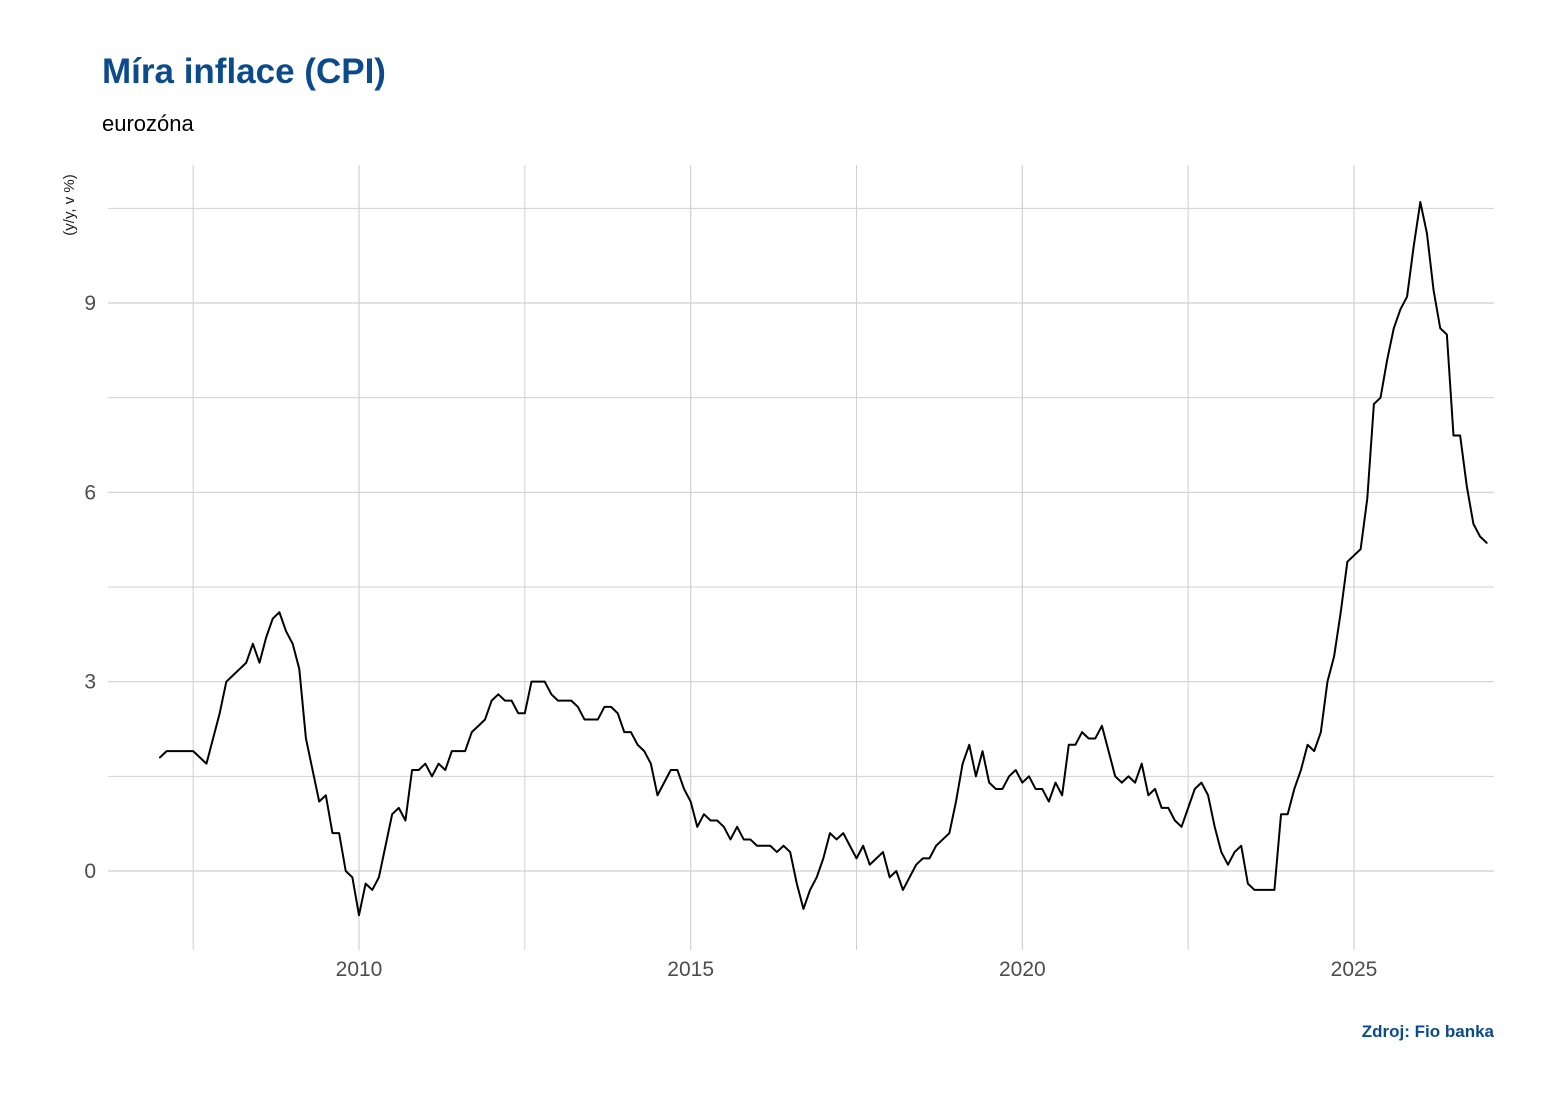 This screenshot has height=1102, width=1554. Describe the element at coordinates (69, 204) in the screenshot. I see `y-axis-label: (y/y, v %)` at that location.